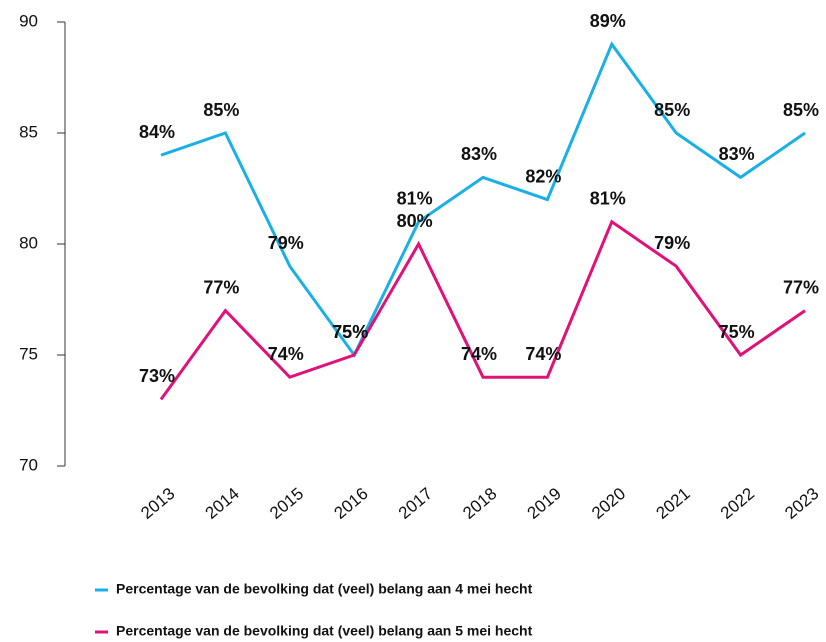  What do you see at coordinates (415, 503) in the screenshot?
I see `x-tick-label: 2017` at bounding box center [415, 503].